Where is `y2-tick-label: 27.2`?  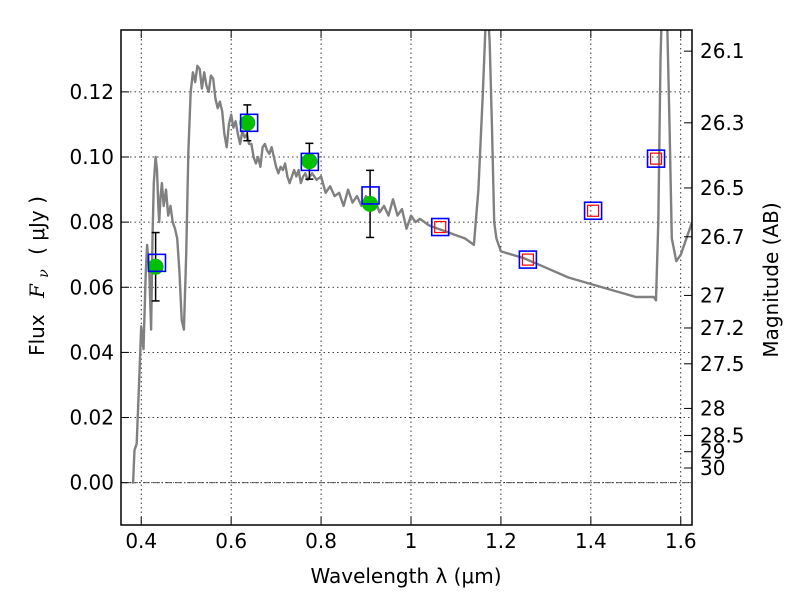 y2-tick-label: 27.2 is located at coordinates (722, 328).